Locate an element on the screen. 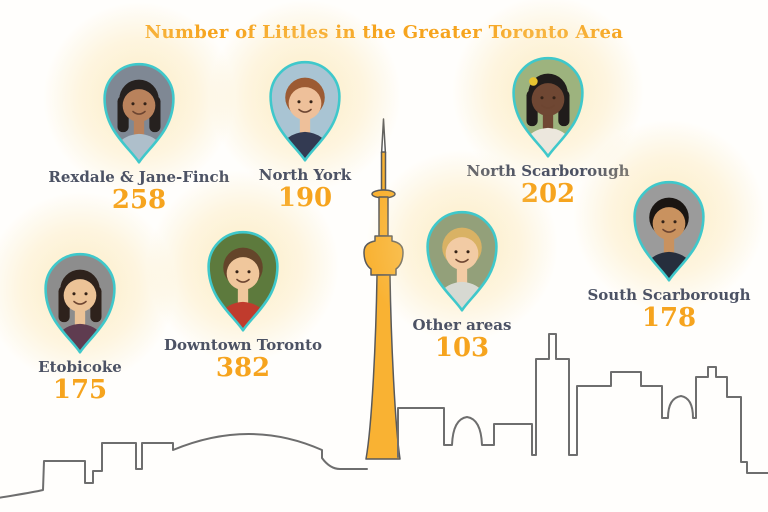 This screenshot has height=512, width=768. region-name: South Scarborough is located at coordinates (669, 295).